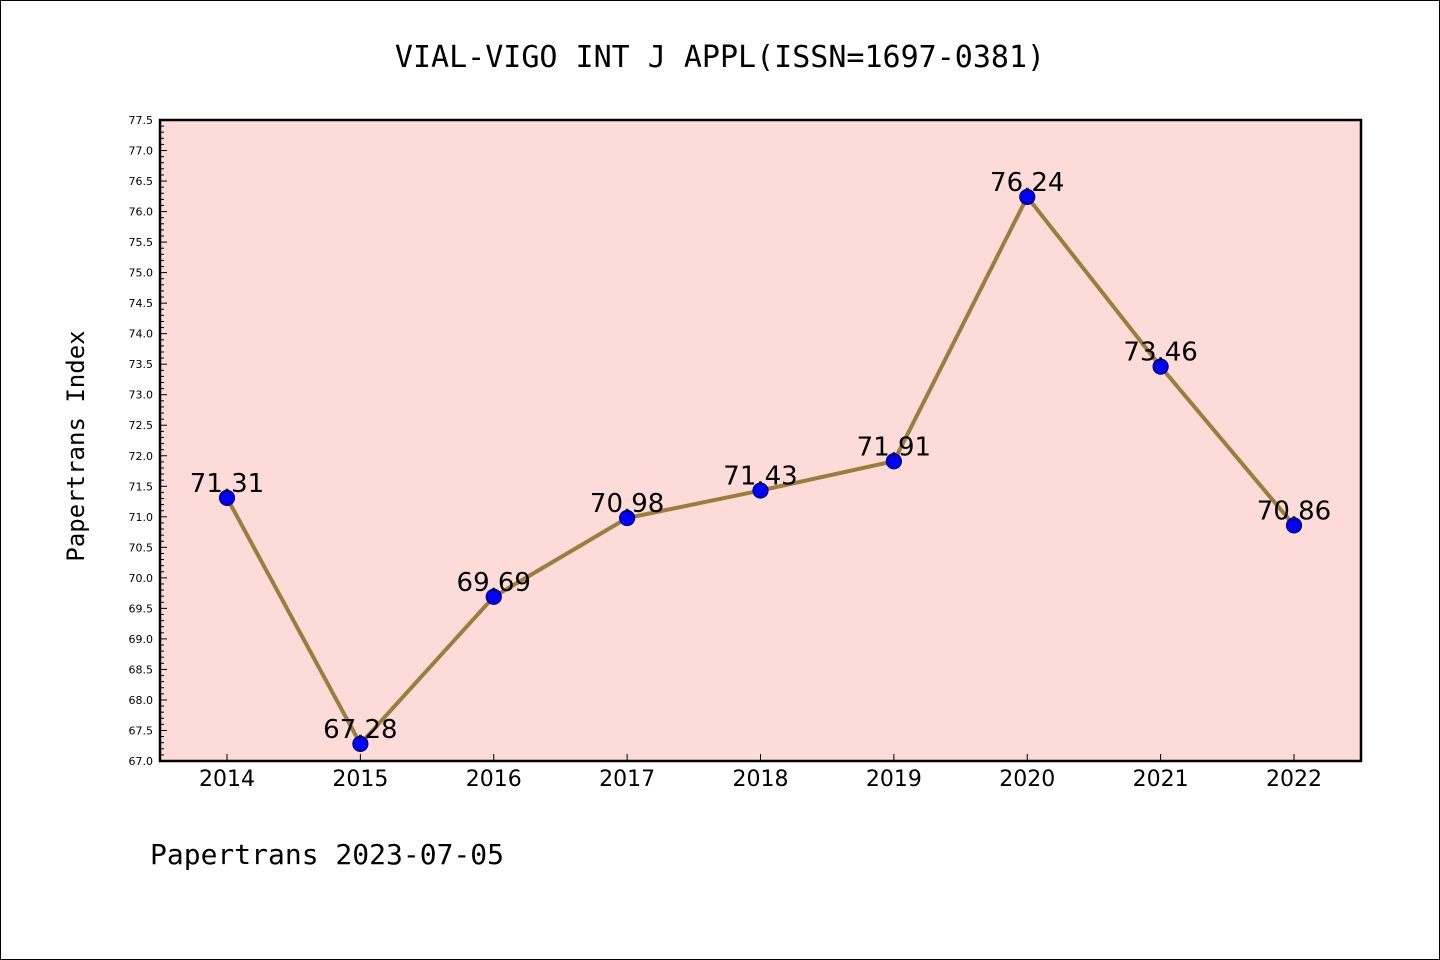  What do you see at coordinates (141, 486) in the screenshot?
I see `y-tick-label: 71.5` at bounding box center [141, 486].